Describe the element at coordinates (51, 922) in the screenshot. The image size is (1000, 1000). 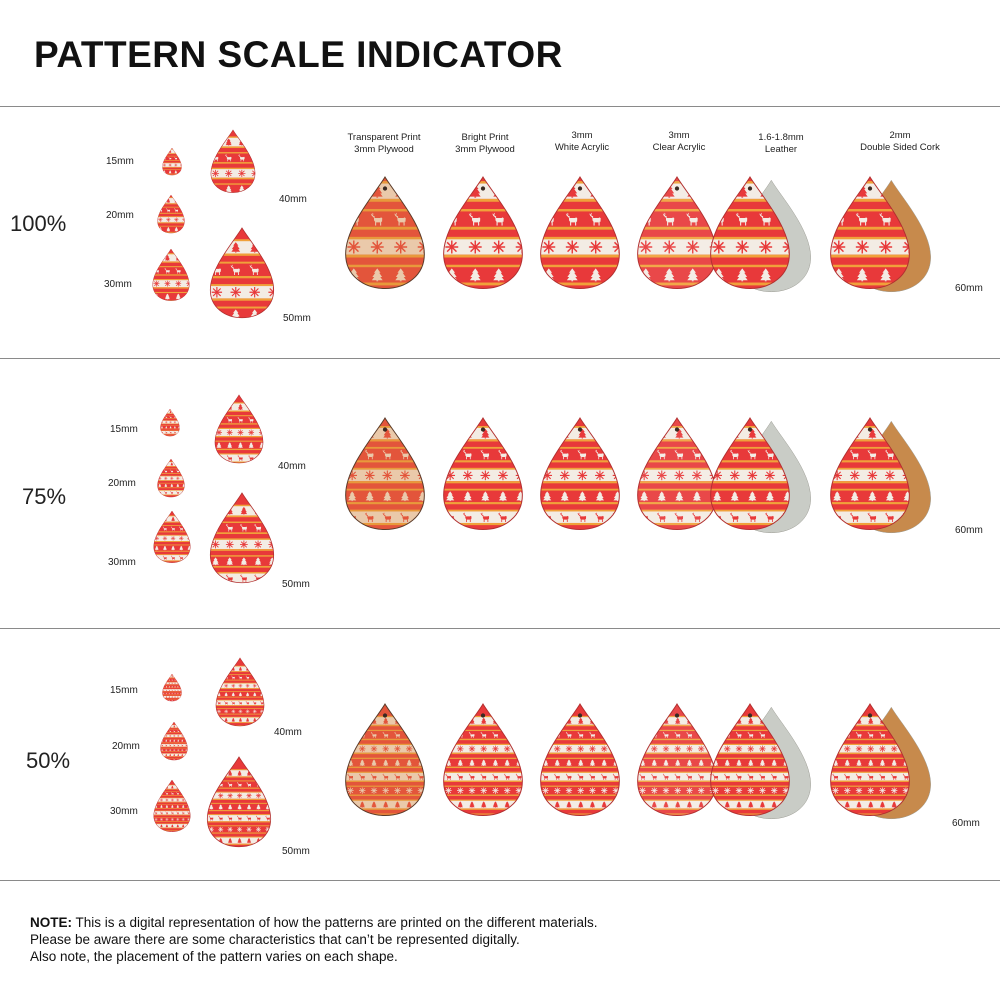
I see `note-label: NOTE:` at that location.